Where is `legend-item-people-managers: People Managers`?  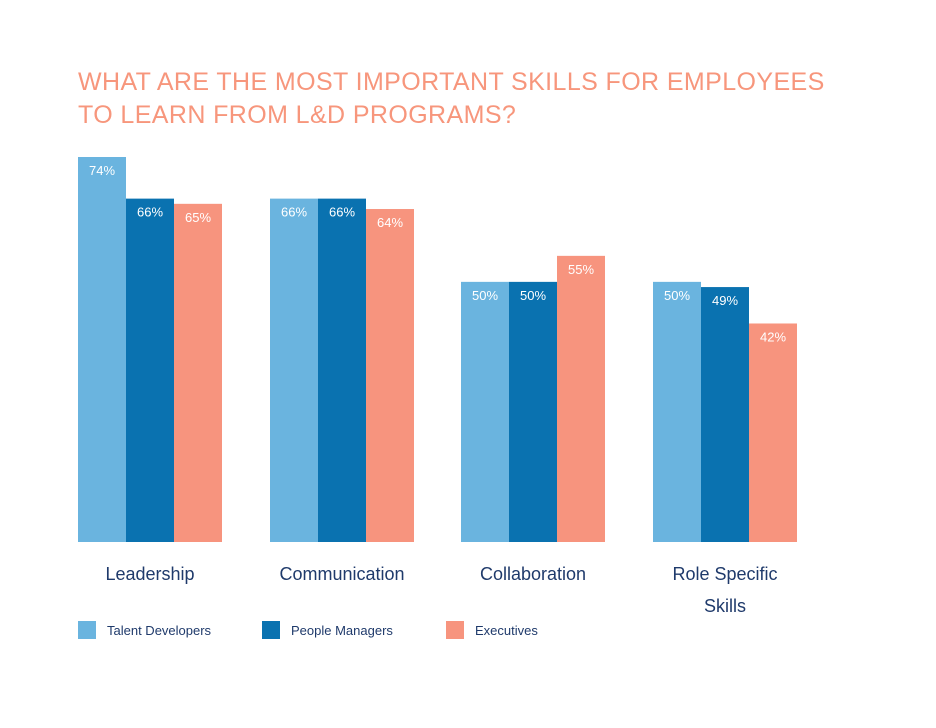 legend-item-people-managers: People Managers is located at coordinates (327, 630).